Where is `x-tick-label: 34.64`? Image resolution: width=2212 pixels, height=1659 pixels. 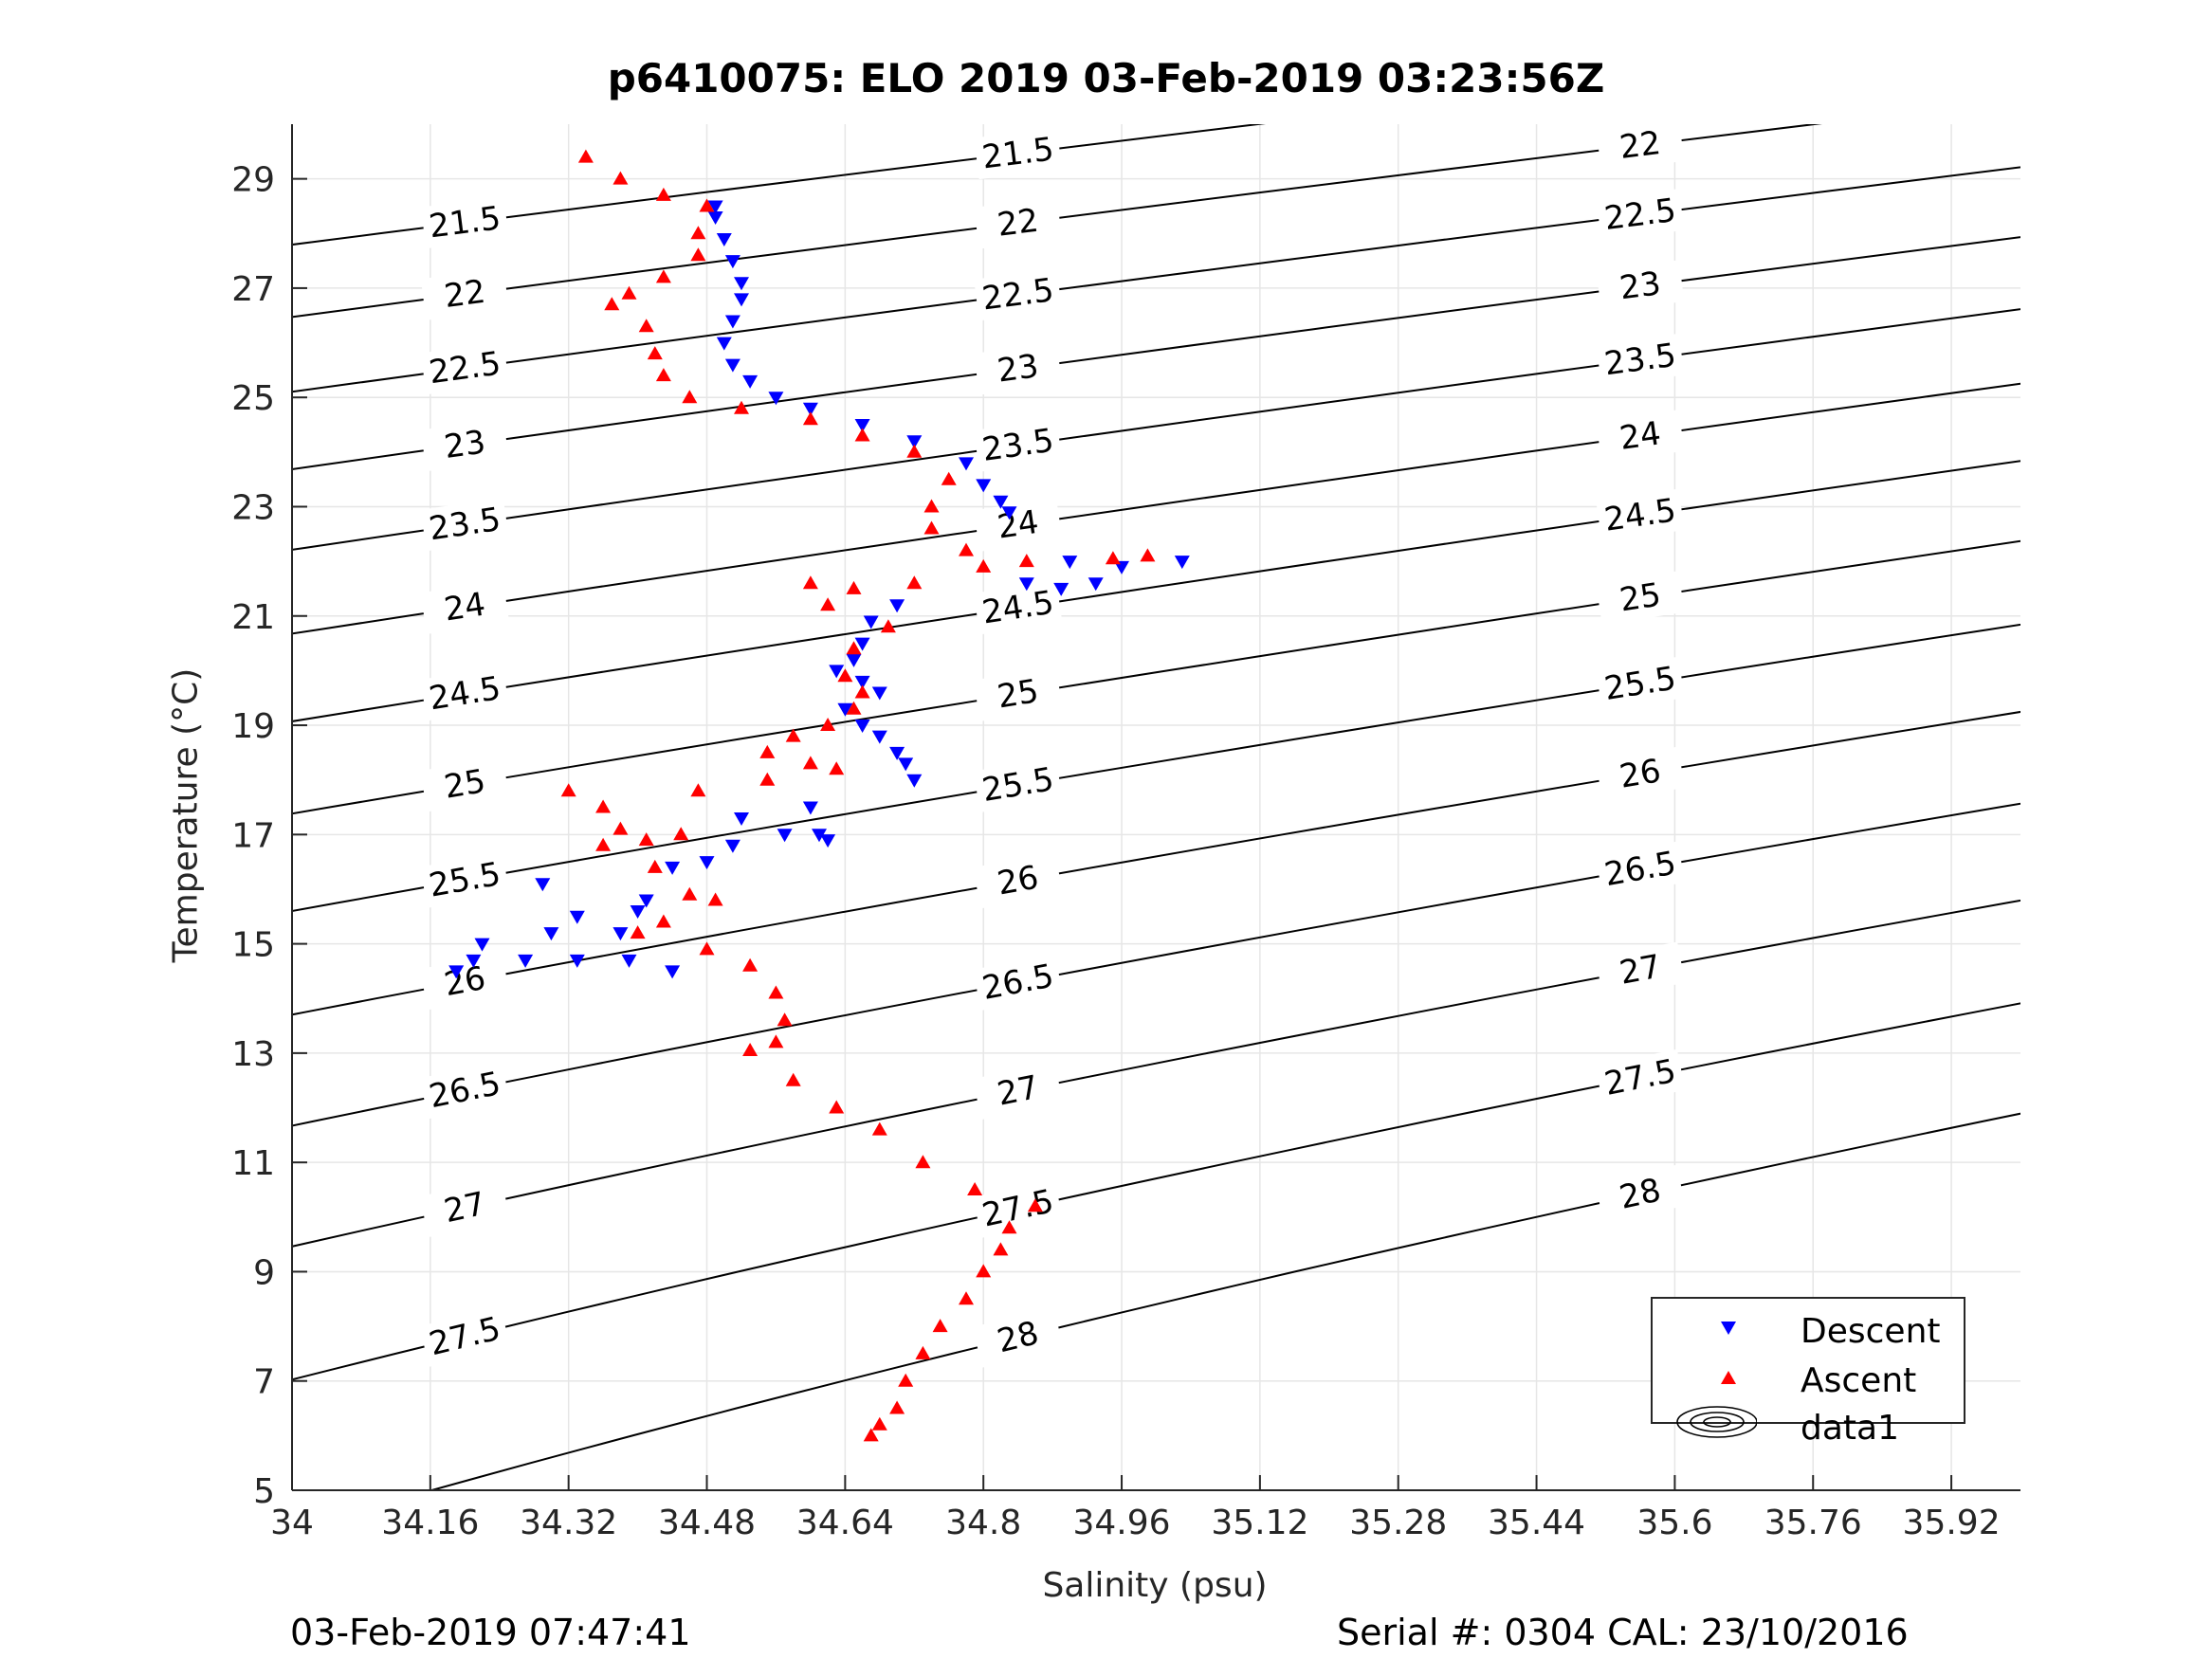 x-tick-label: 34.64 is located at coordinates (845, 1523).